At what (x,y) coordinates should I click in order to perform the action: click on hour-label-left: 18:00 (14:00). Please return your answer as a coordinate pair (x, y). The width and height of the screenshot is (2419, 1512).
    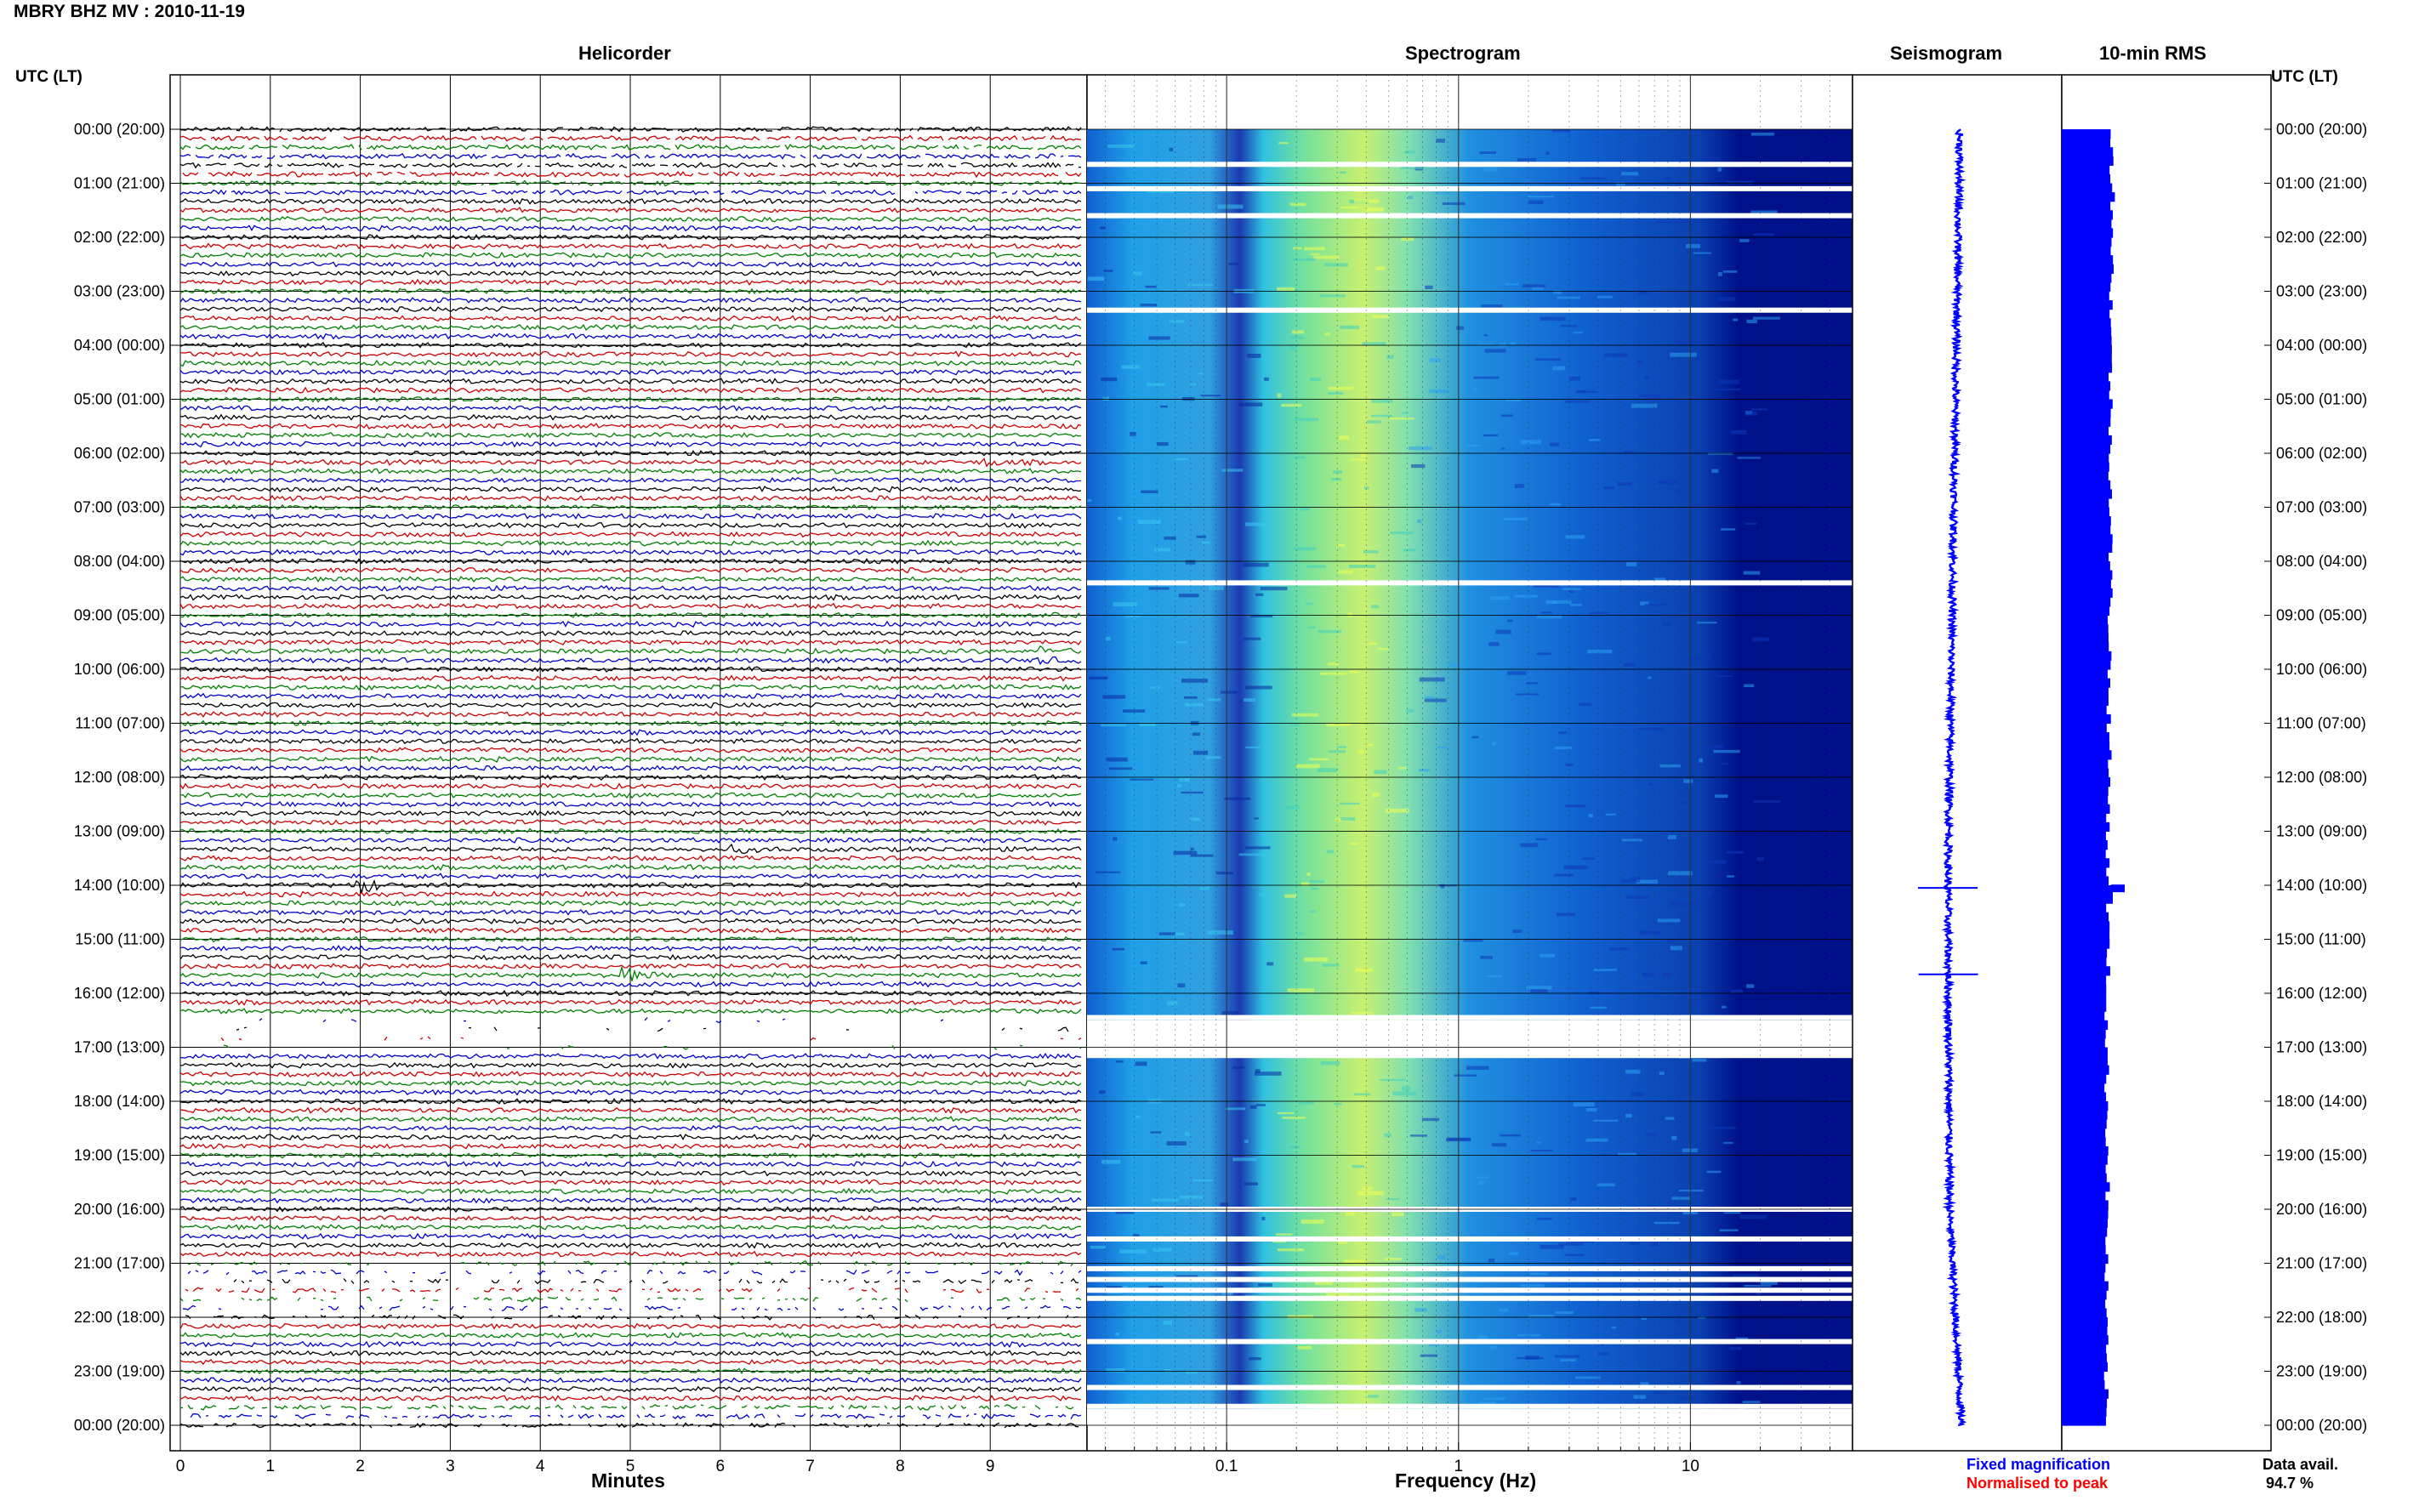
    Looking at the image, I should click on (119, 1101).